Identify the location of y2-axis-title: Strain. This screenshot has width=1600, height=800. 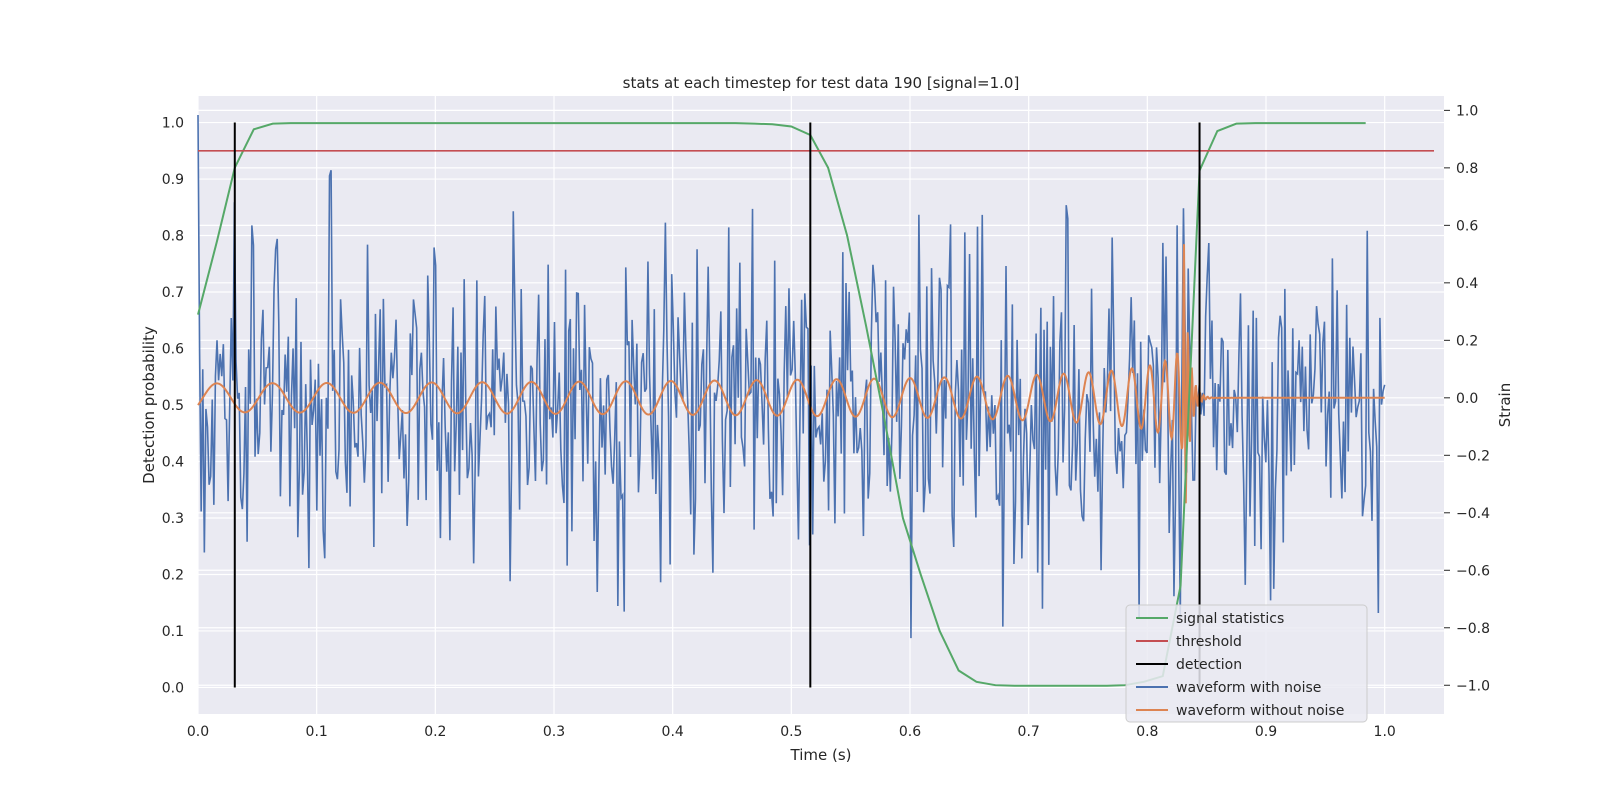
(1505, 405).